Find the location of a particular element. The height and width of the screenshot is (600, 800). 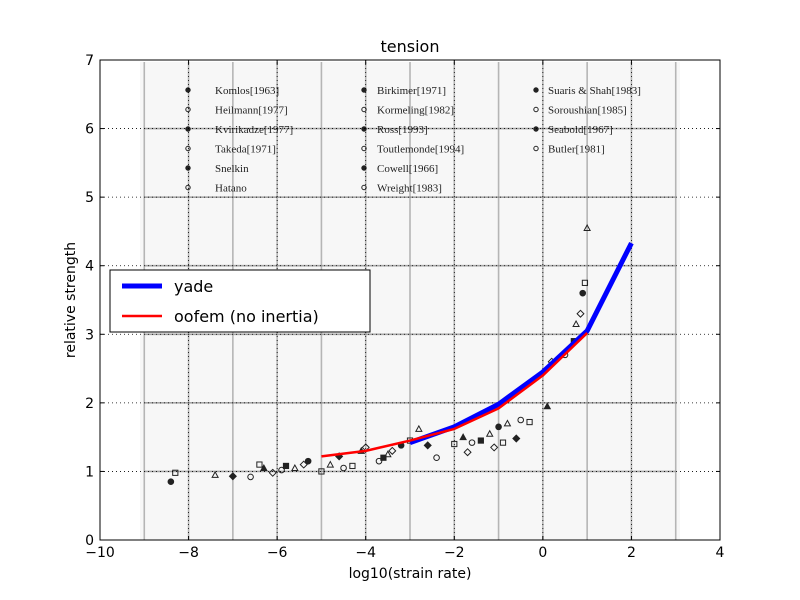

background-legend-text: Soroushian[1985] is located at coordinates (587, 111).